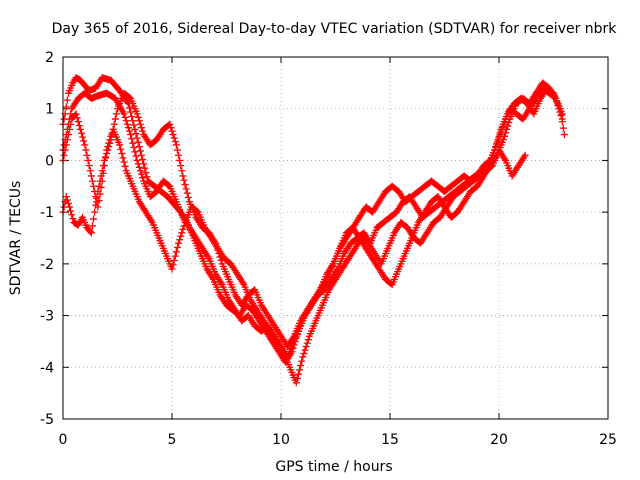  Describe the element at coordinates (49, 161) in the screenshot. I see `y-tick-label: 0` at that location.